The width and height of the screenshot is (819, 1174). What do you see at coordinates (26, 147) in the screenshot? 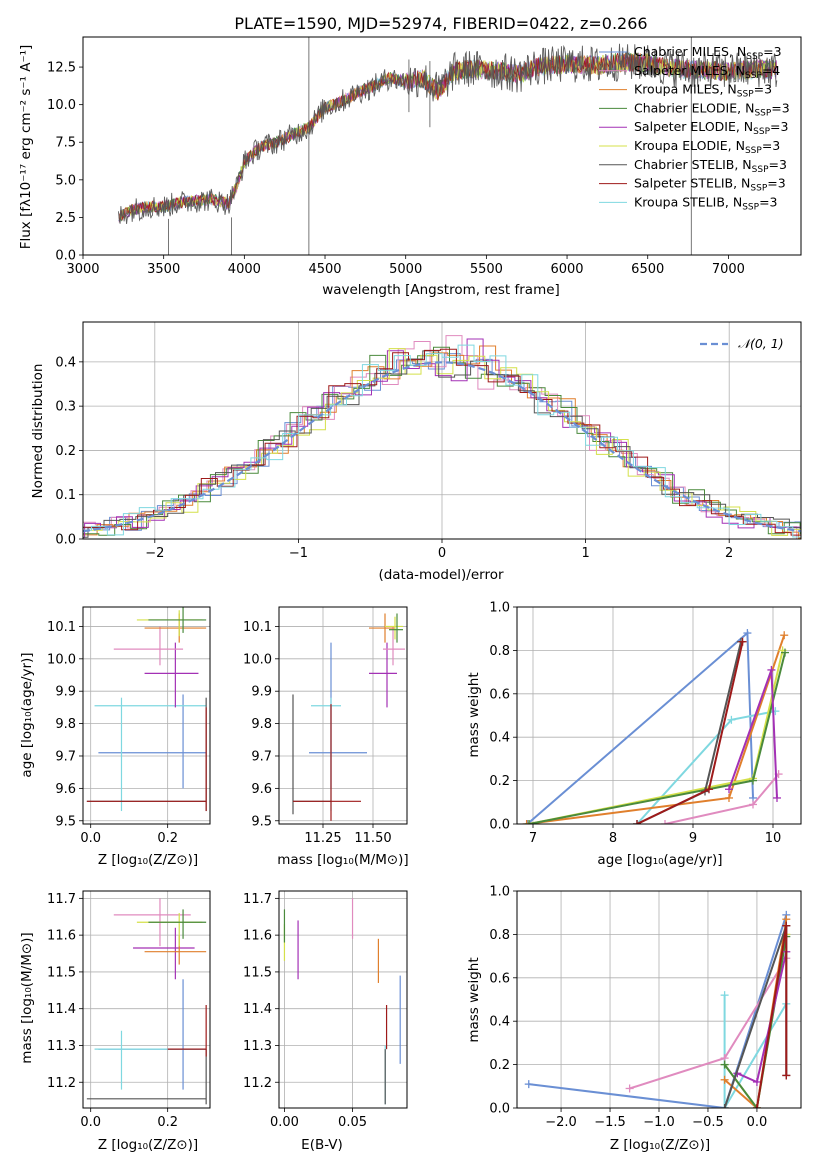
I see `spectrum-ylabel: Flux [fλ10⁻¹⁷ erg cm⁻² s⁻¹ A⁻¹]` at bounding box center [26, 147].